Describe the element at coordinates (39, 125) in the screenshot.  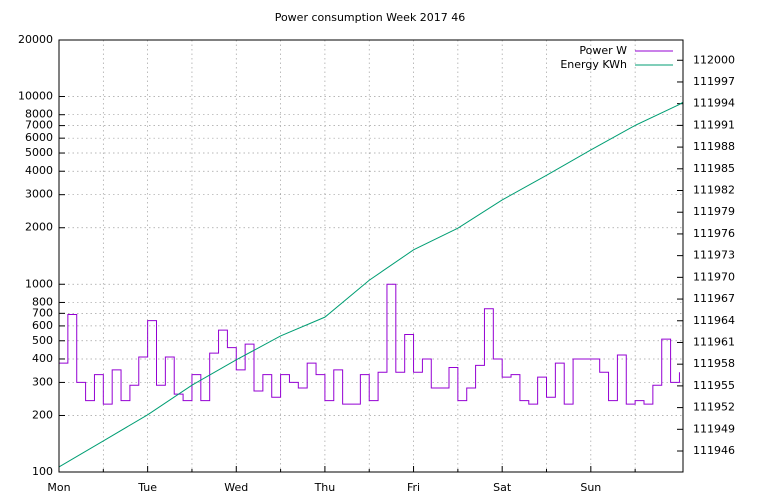
I see `y-tick-label: 7000` at that location.